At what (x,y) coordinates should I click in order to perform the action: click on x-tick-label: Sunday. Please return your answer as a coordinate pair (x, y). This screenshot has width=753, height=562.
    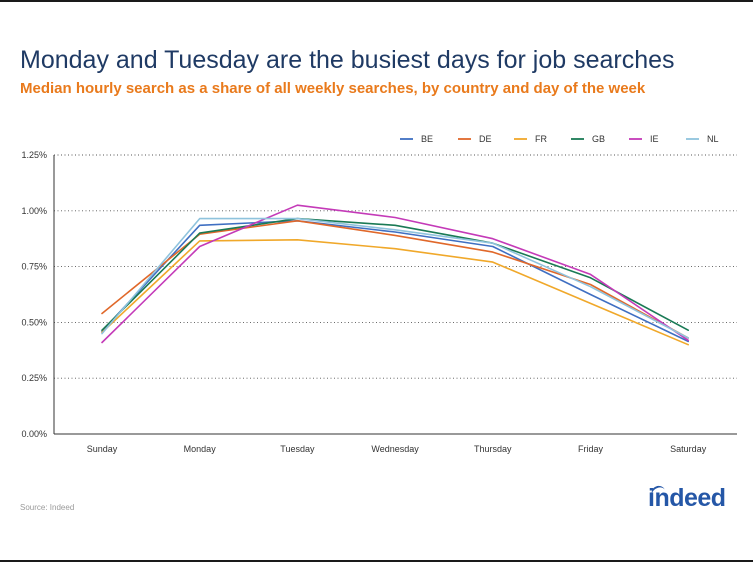
    Looking at the image, I should click on (102, 449).